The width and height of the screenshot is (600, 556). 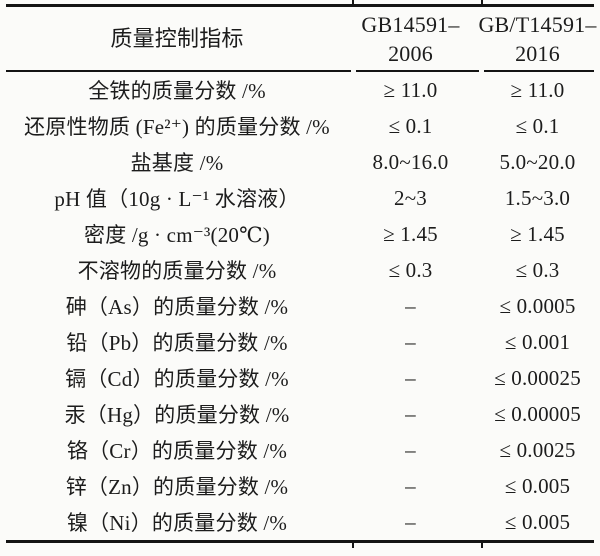 What do you see at coordinates (300, 90) in the screenshot?
I see `table-row: 全铁的质量分数 /% ≥ 11.0 ≥ 11.0` at bounding box center [300, 90].